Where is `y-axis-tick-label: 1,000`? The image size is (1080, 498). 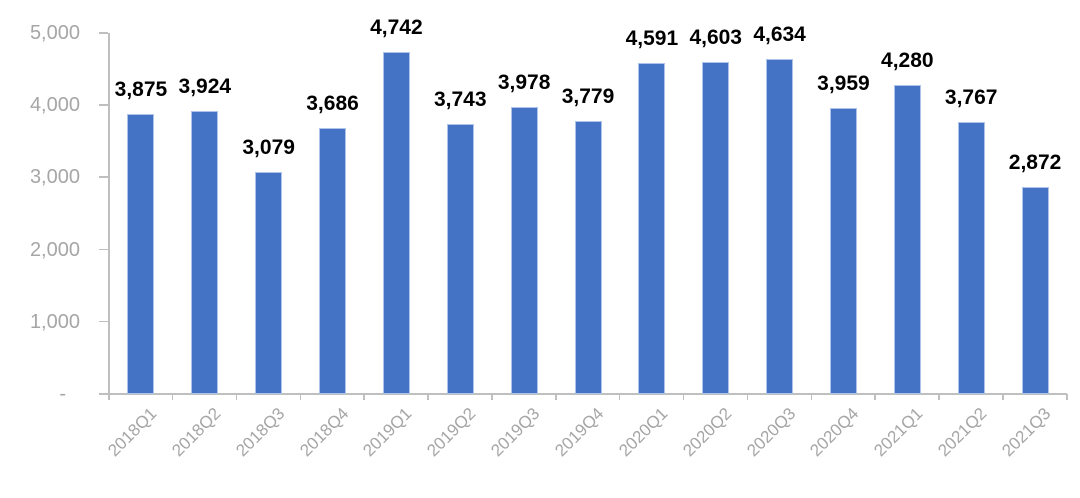 y-axis-tick-label: 1,000 is located at coordinates (54, 321).